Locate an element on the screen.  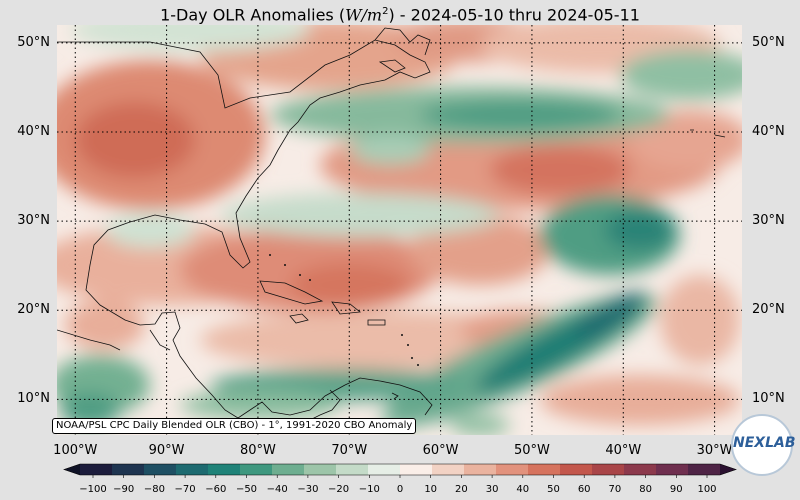
colorbar-tick-label: −70 is located at coordinates (185, 489).